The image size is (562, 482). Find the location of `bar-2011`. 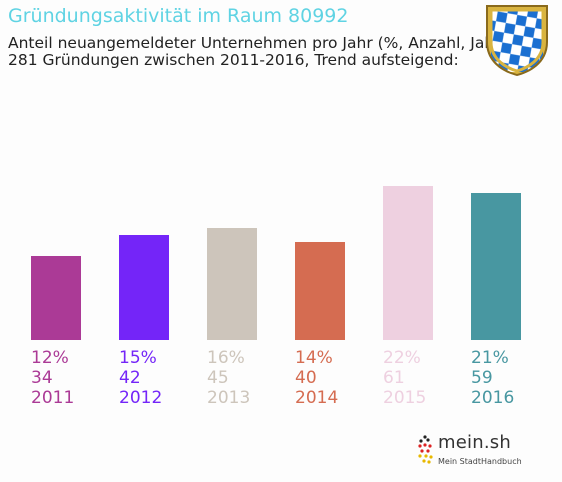

bar-2011 is located at coordinates (56, 298).